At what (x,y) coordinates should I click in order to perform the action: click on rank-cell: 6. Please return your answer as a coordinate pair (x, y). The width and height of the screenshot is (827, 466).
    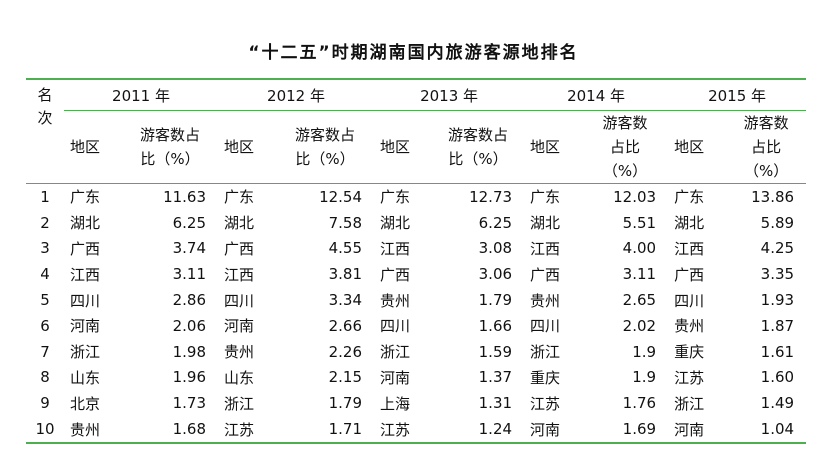
    Looking at the image, I should click on (45, 325).